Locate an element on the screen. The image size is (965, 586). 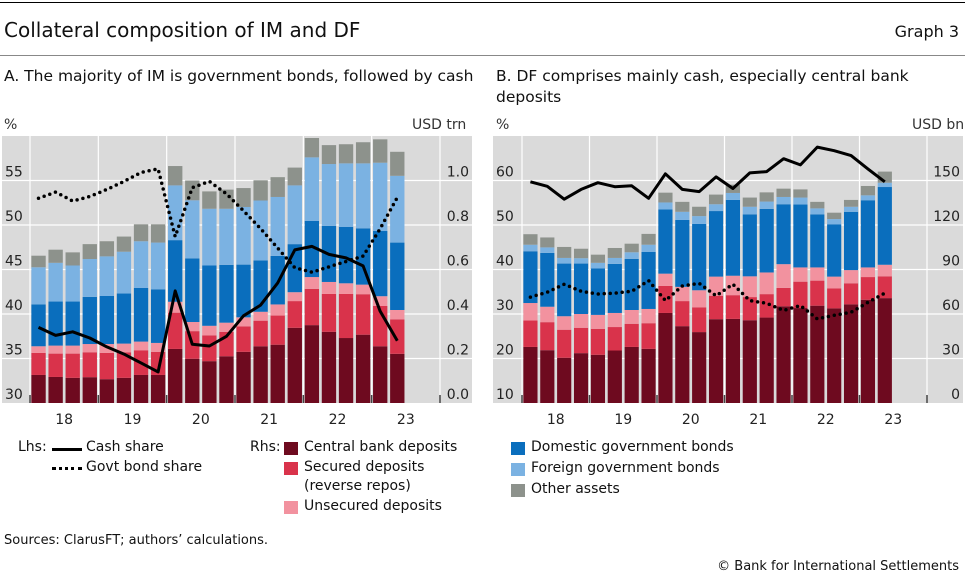
legend-secured-swatch is located at coordinates (291, 468).